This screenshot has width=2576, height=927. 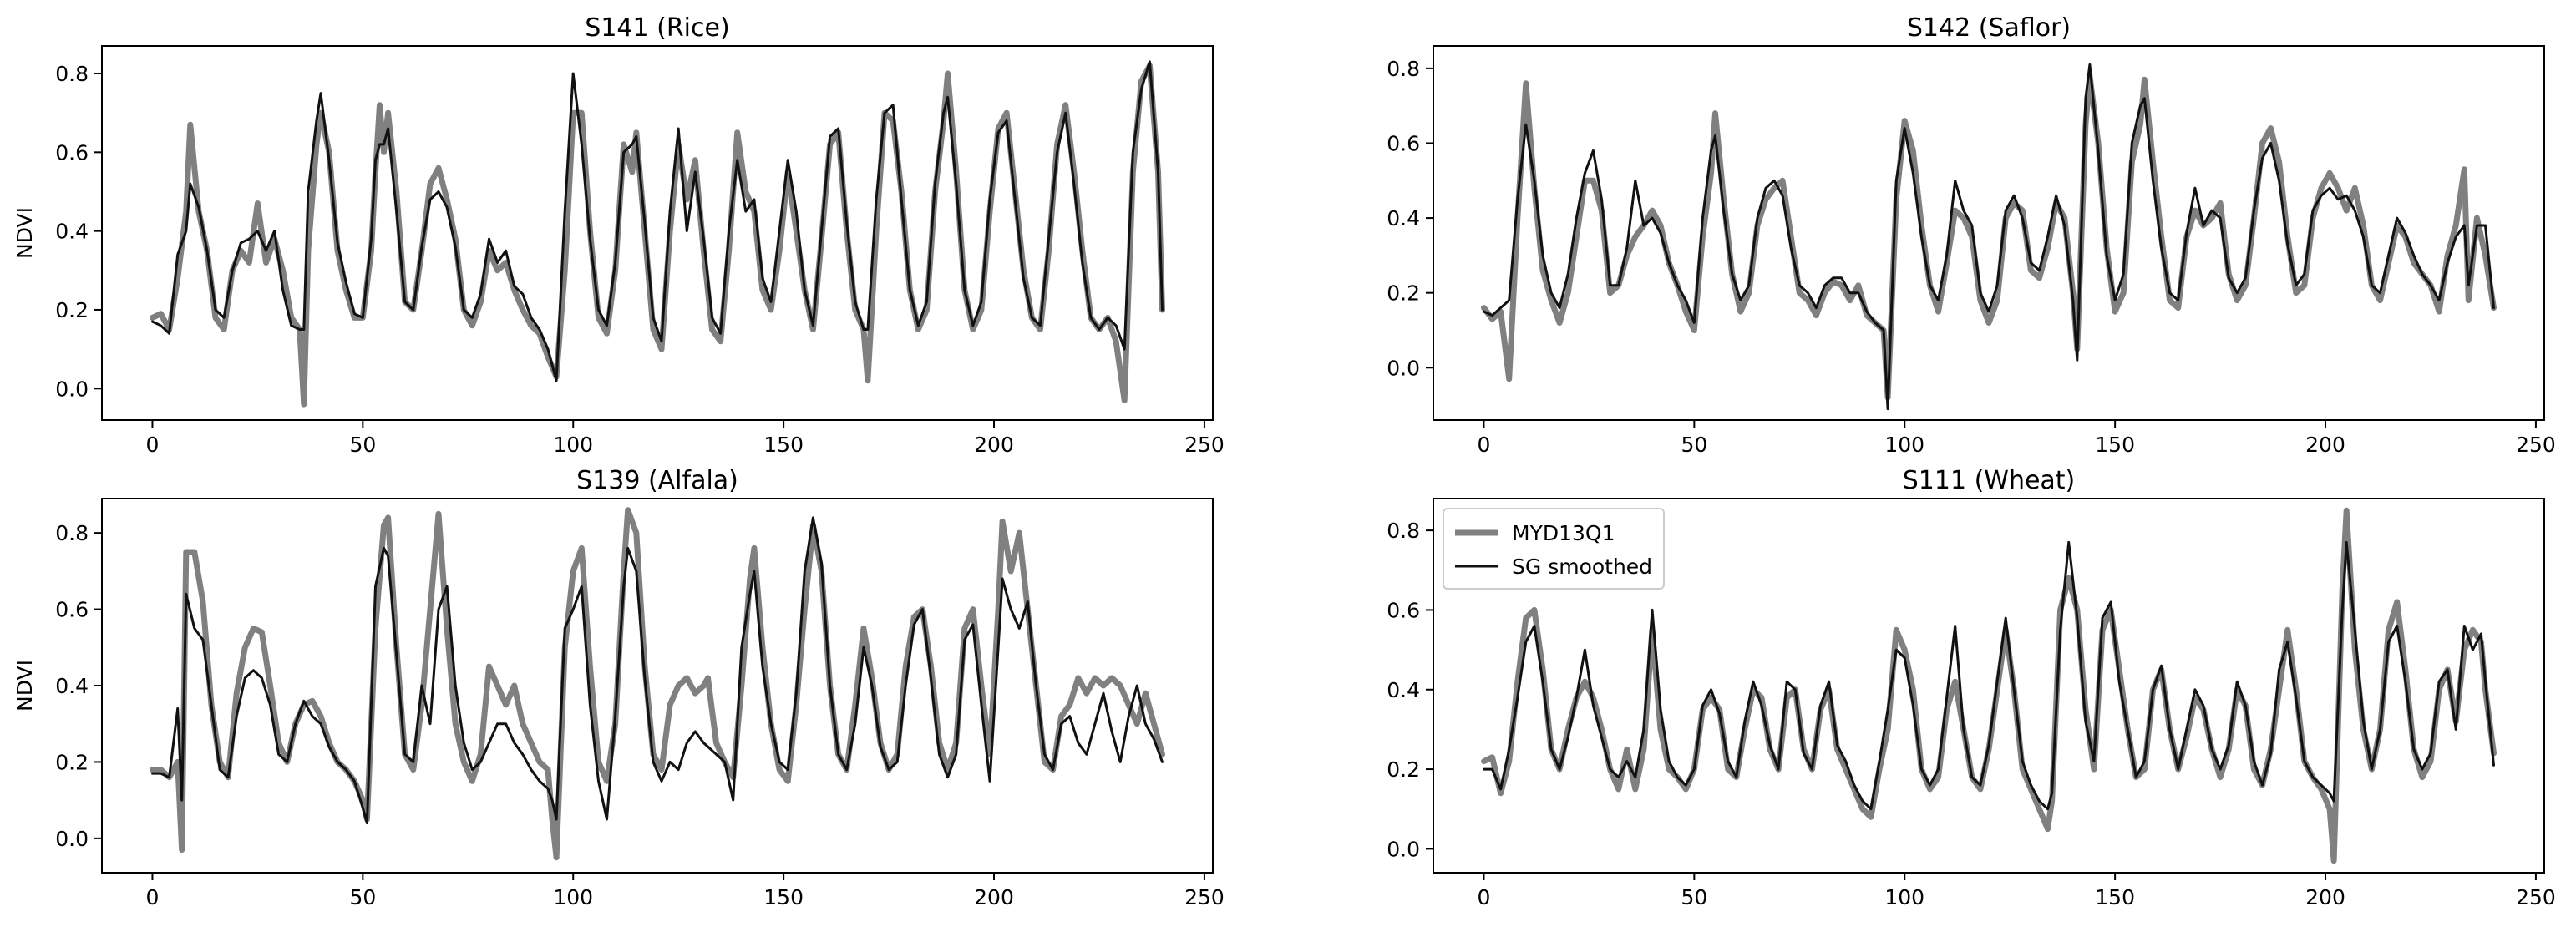 I want to click on chart-title: S139 (Alfala), so click(x=657, y=480).